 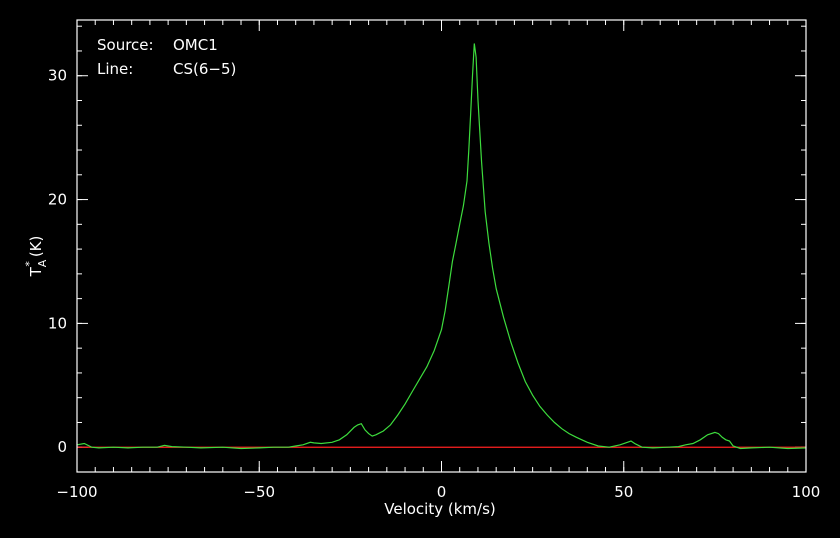 I want to click on source-value: OMC1, so click(x=195, y=45).